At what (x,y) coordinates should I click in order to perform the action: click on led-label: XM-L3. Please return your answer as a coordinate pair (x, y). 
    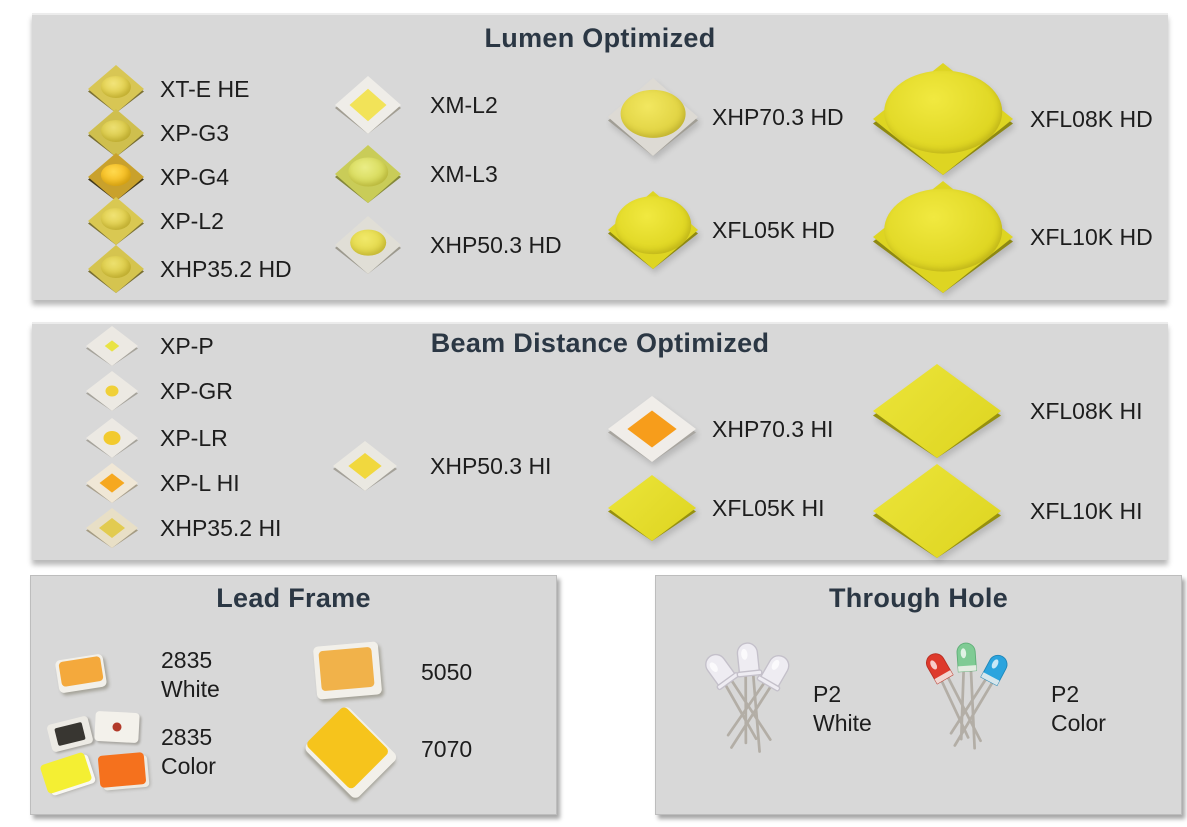
    Looking at the image, I should click on (464, 173).